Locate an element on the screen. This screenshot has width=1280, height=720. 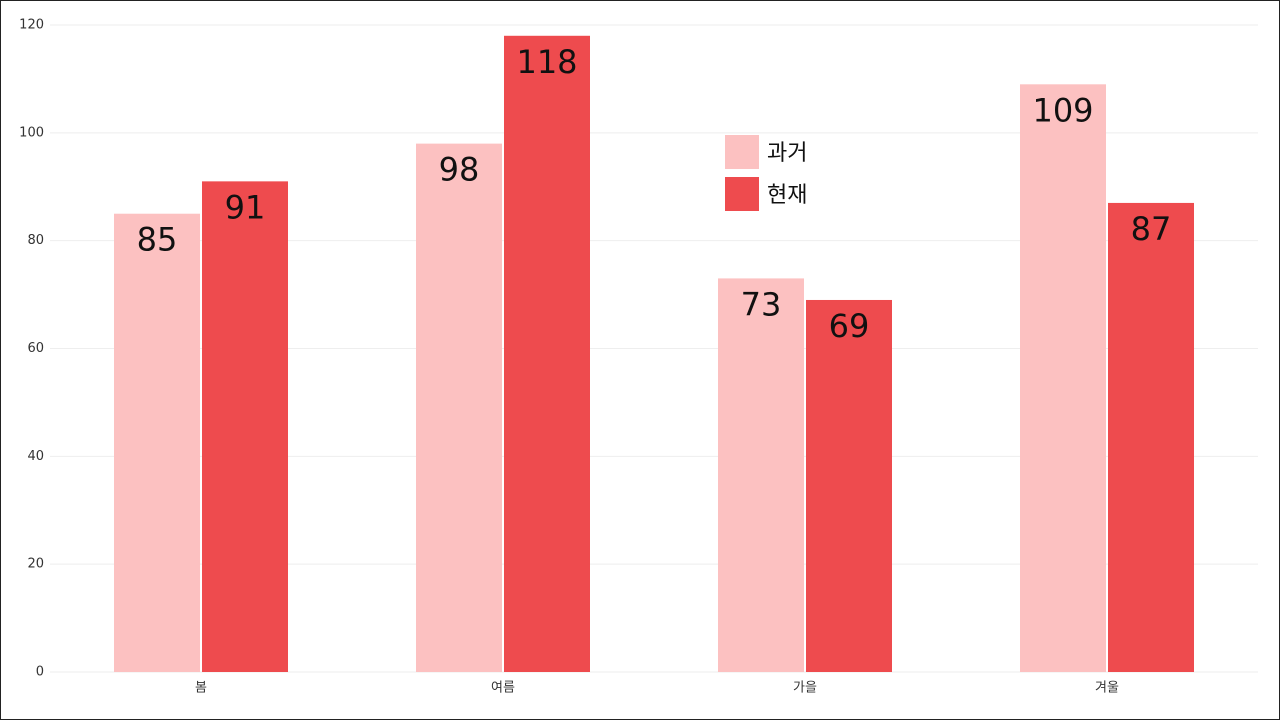
data-label: 98 is located at coordinates (459, 170).